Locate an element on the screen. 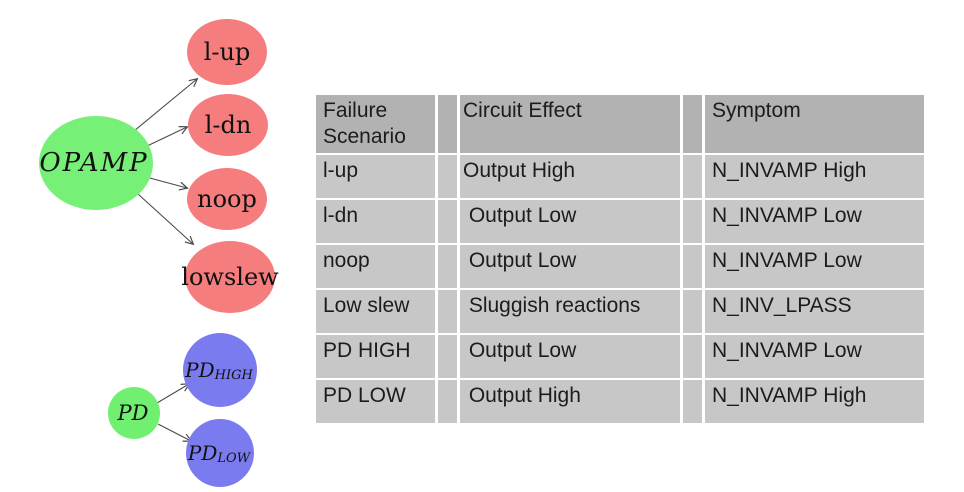  node-l-up-label: l-up is located at coordinates (227, 52).